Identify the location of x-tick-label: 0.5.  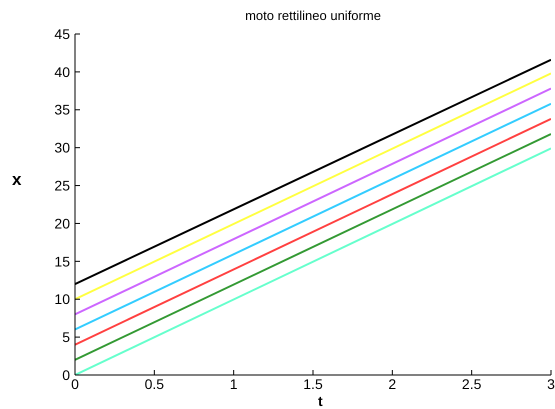
(154, 384).